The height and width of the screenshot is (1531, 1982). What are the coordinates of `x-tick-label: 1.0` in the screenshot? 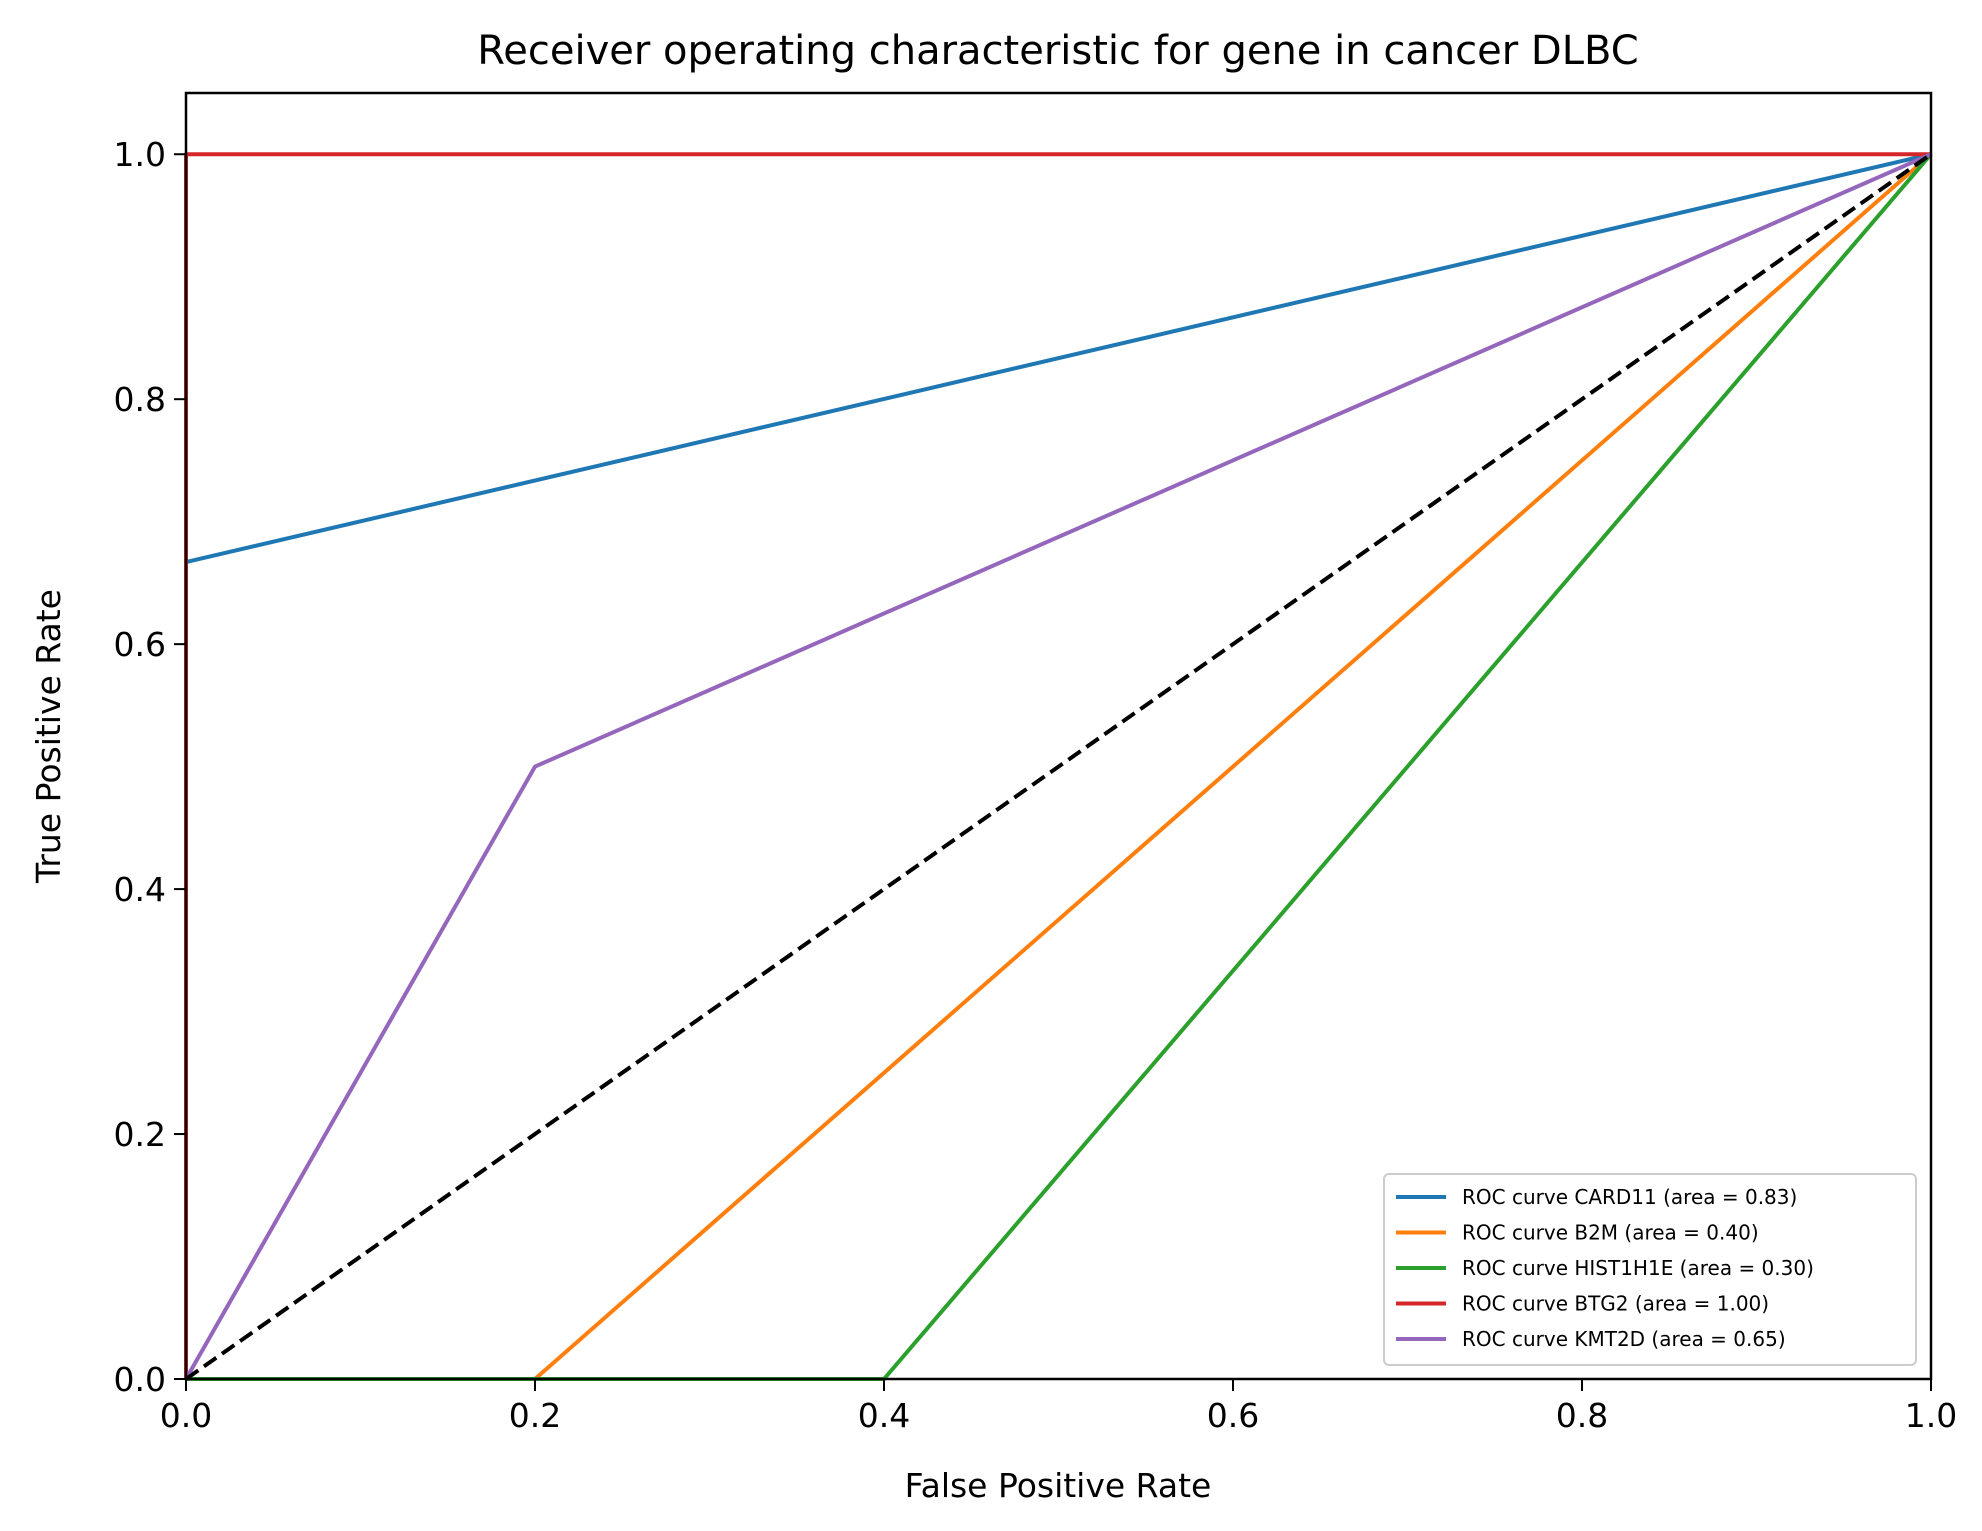 It's located at (1931, 1415).